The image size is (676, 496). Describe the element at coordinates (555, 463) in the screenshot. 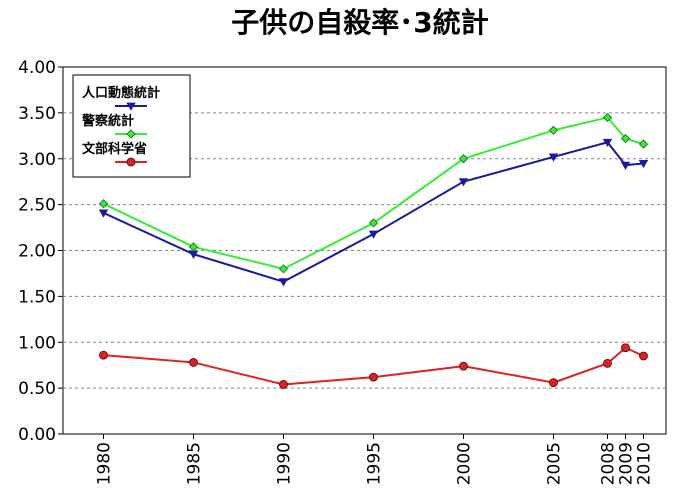

I see `x-tick-label: 2005` at that location.